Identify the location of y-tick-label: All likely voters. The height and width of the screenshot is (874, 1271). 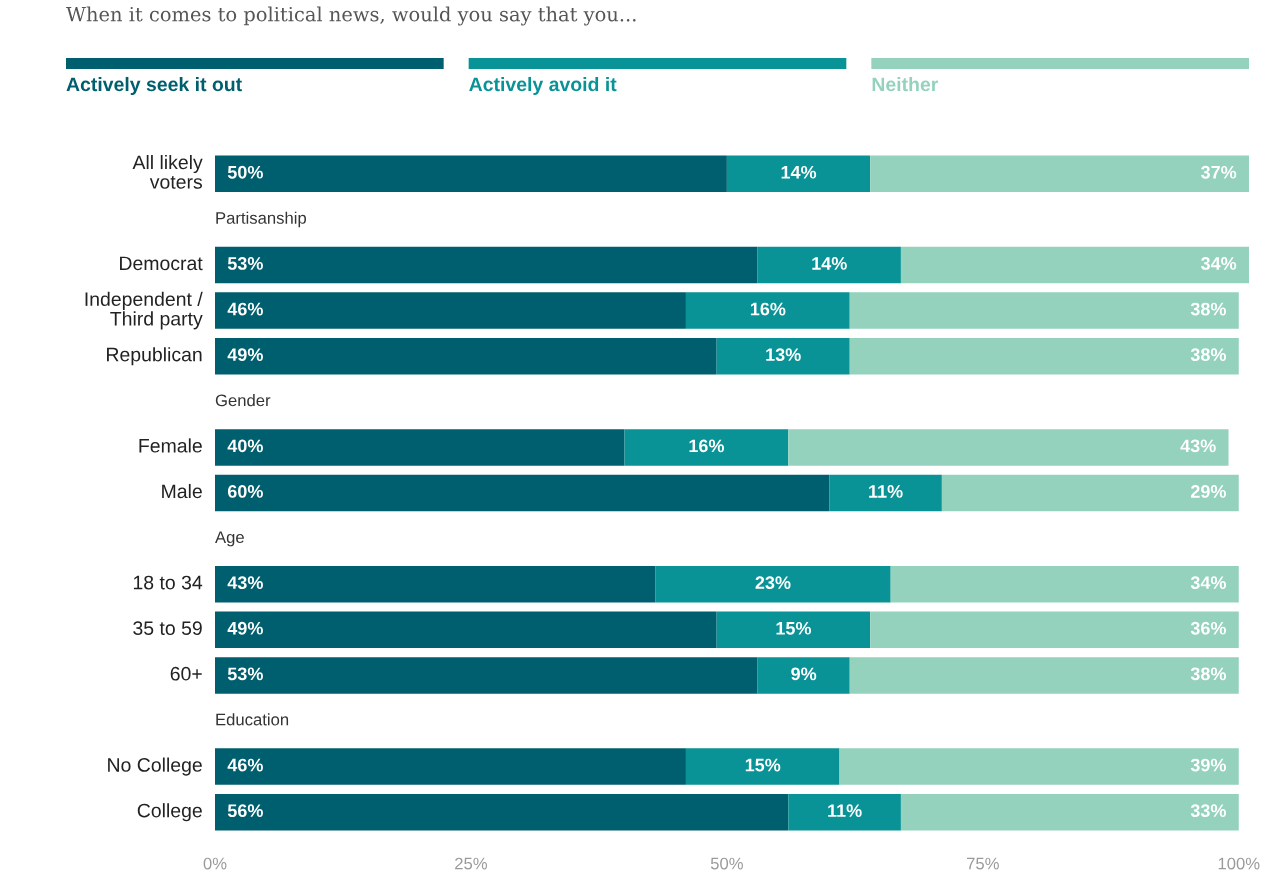
(167, 171).